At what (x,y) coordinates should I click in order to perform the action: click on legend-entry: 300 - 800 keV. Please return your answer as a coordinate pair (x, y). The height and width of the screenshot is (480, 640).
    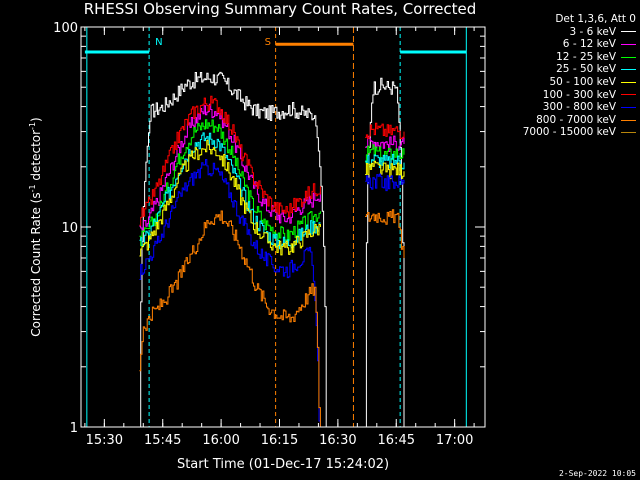
    Looking at the image, I should click on (579, 107).